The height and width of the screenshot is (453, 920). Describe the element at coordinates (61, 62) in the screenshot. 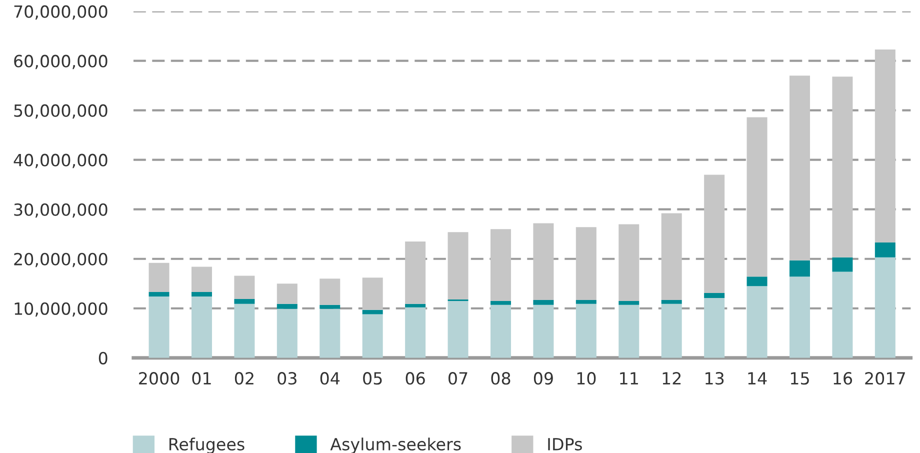

I see `y-tick-label: 60,000,000` at that location.